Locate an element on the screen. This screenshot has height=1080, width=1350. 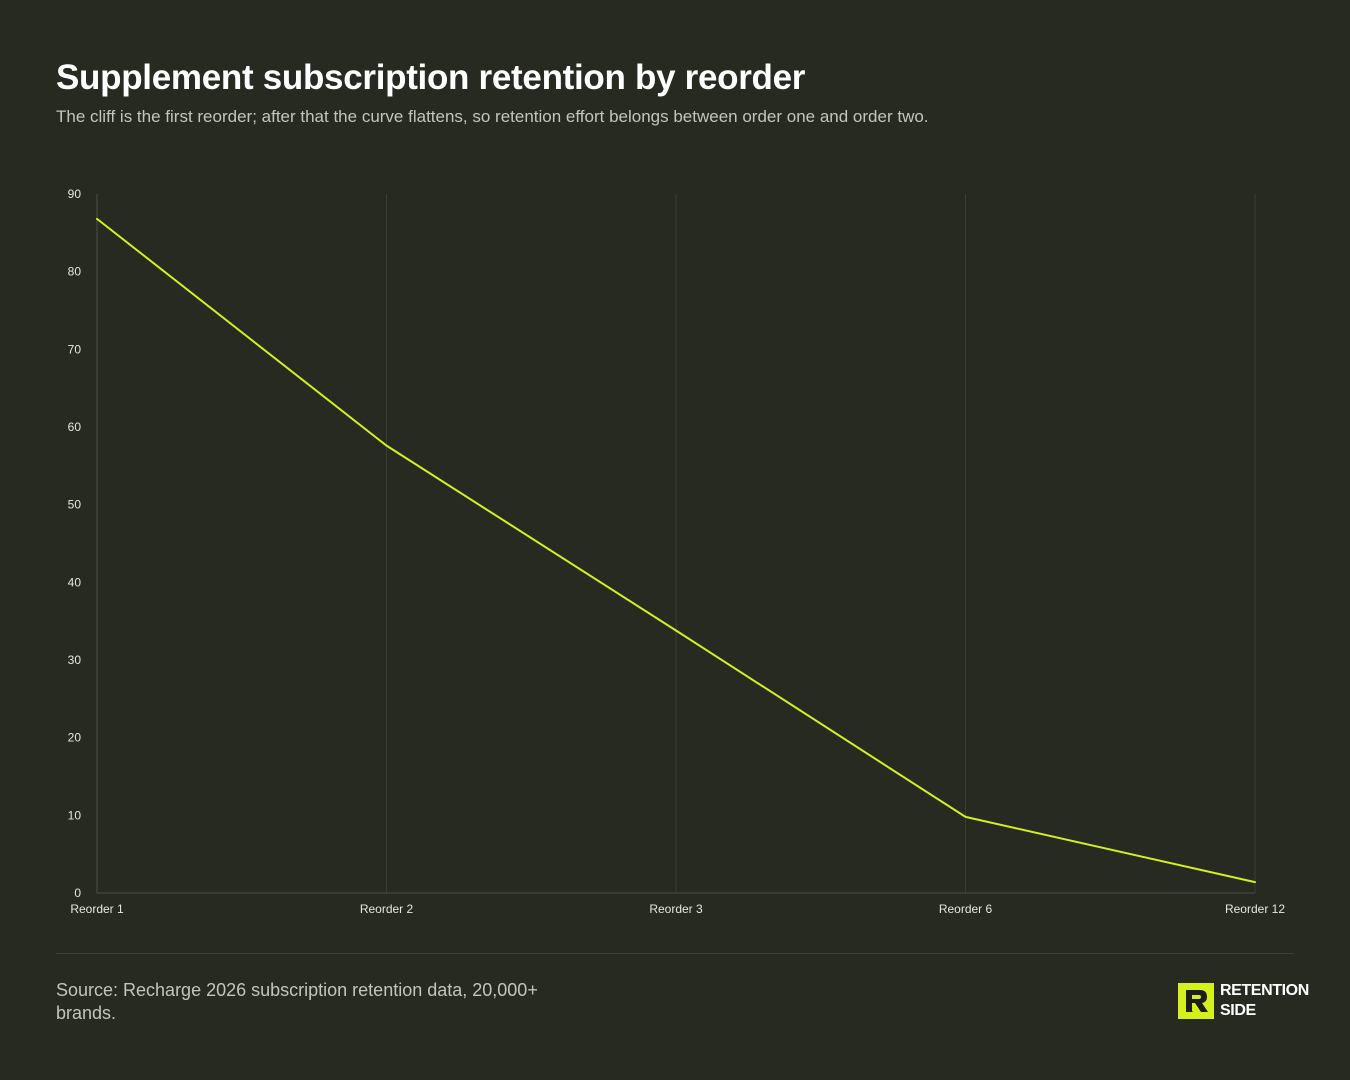
x-tick-label: Reorder 6 is located at coordinates (966, 909).